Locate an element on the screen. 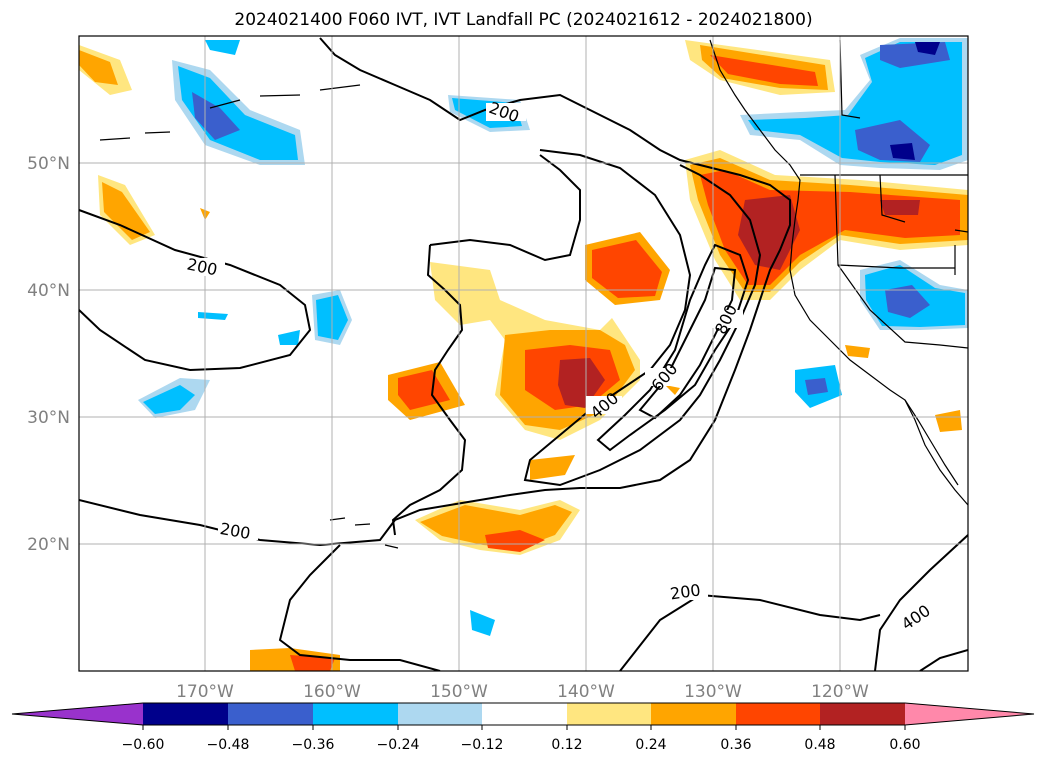  lat-label: 40°N is located at coordinates (48, 291).